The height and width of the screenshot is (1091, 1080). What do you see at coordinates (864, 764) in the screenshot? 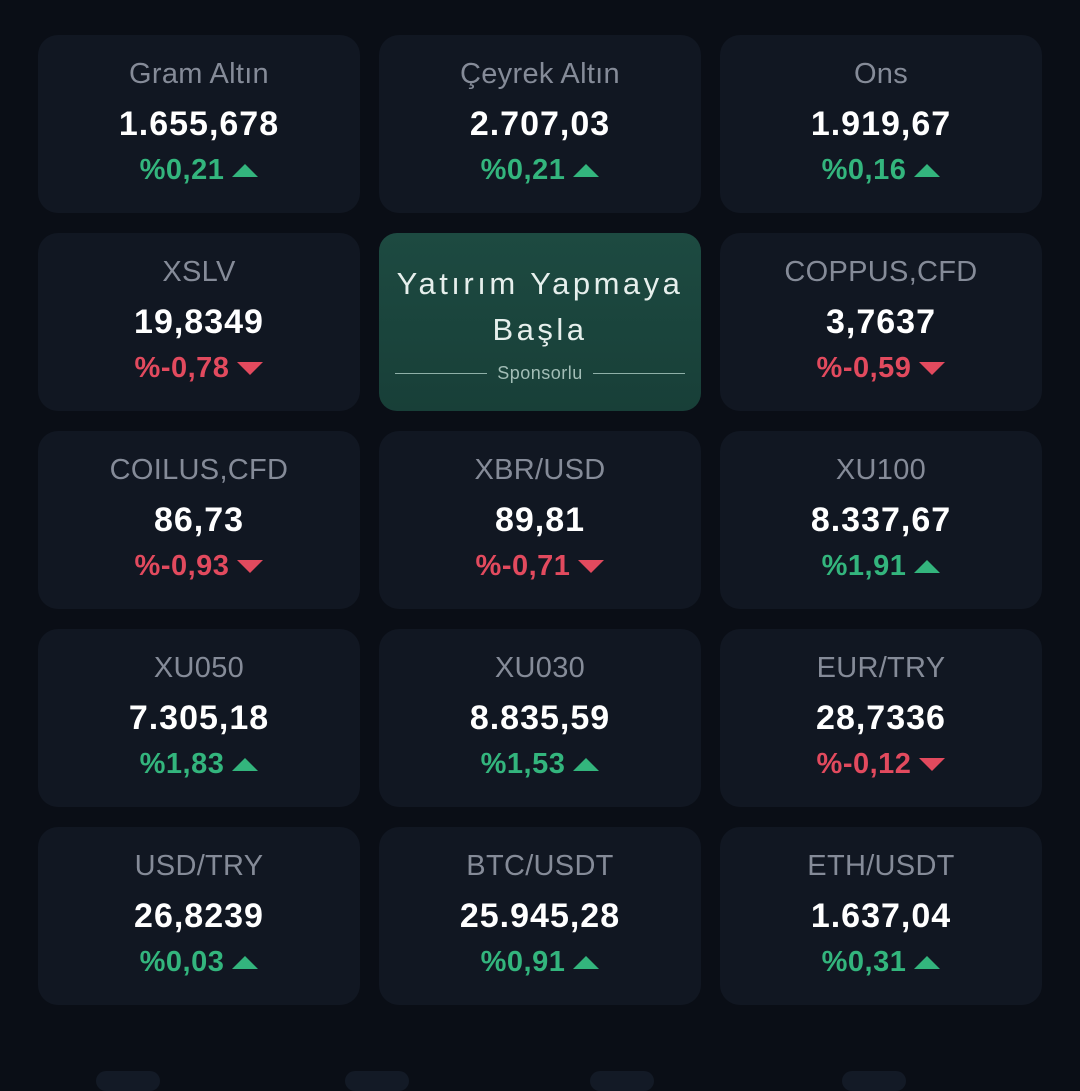
I see `change-percent: %-0,12` at bounding box center [864, 764].